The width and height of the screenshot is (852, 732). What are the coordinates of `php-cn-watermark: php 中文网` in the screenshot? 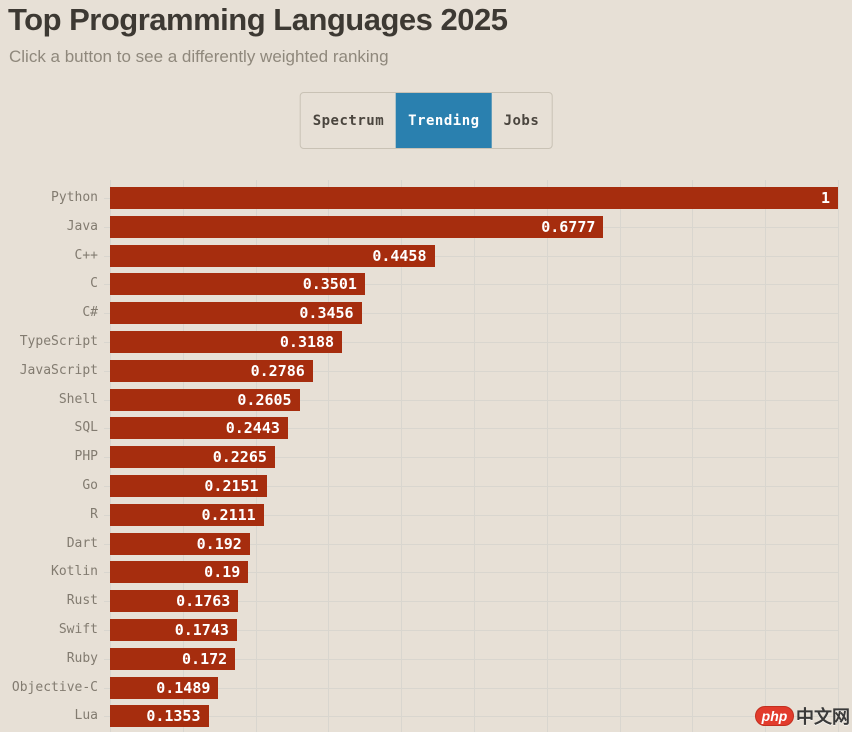 It's located at (802, 716).